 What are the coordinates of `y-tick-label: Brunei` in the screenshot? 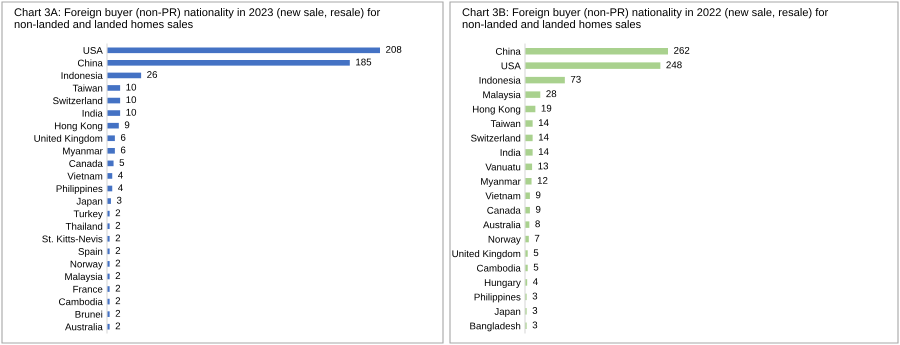 It's located at (89, 314).